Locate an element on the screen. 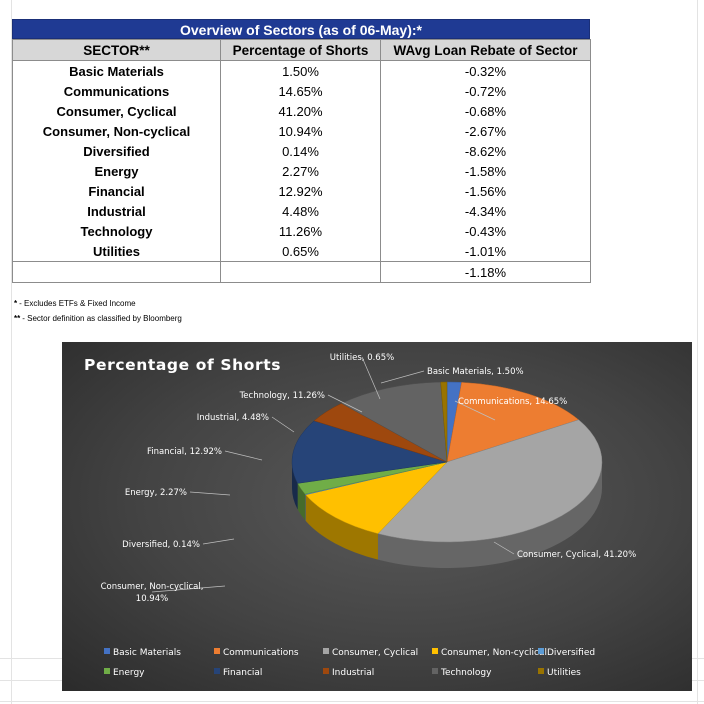 The image size is (704, 704). legend-label: Energy is located at coordinates (129, 673).